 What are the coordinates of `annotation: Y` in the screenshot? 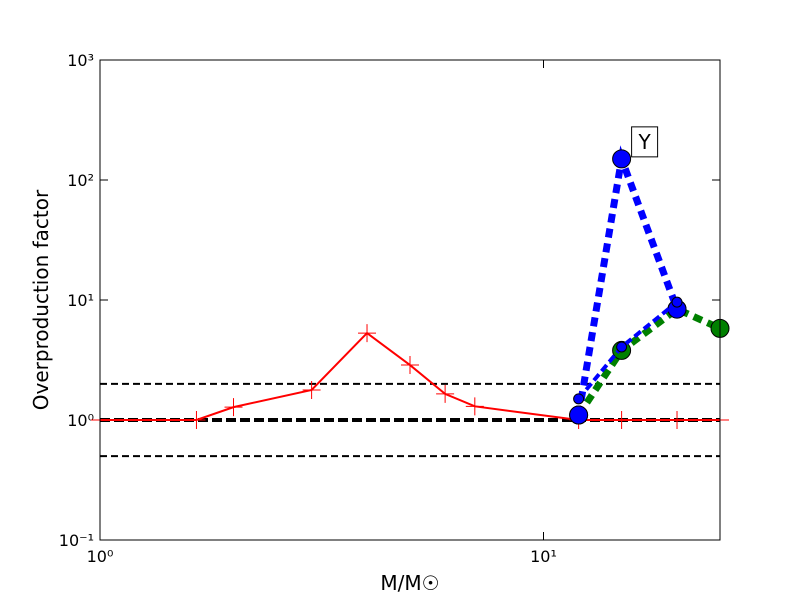 It's located at (644, 142).